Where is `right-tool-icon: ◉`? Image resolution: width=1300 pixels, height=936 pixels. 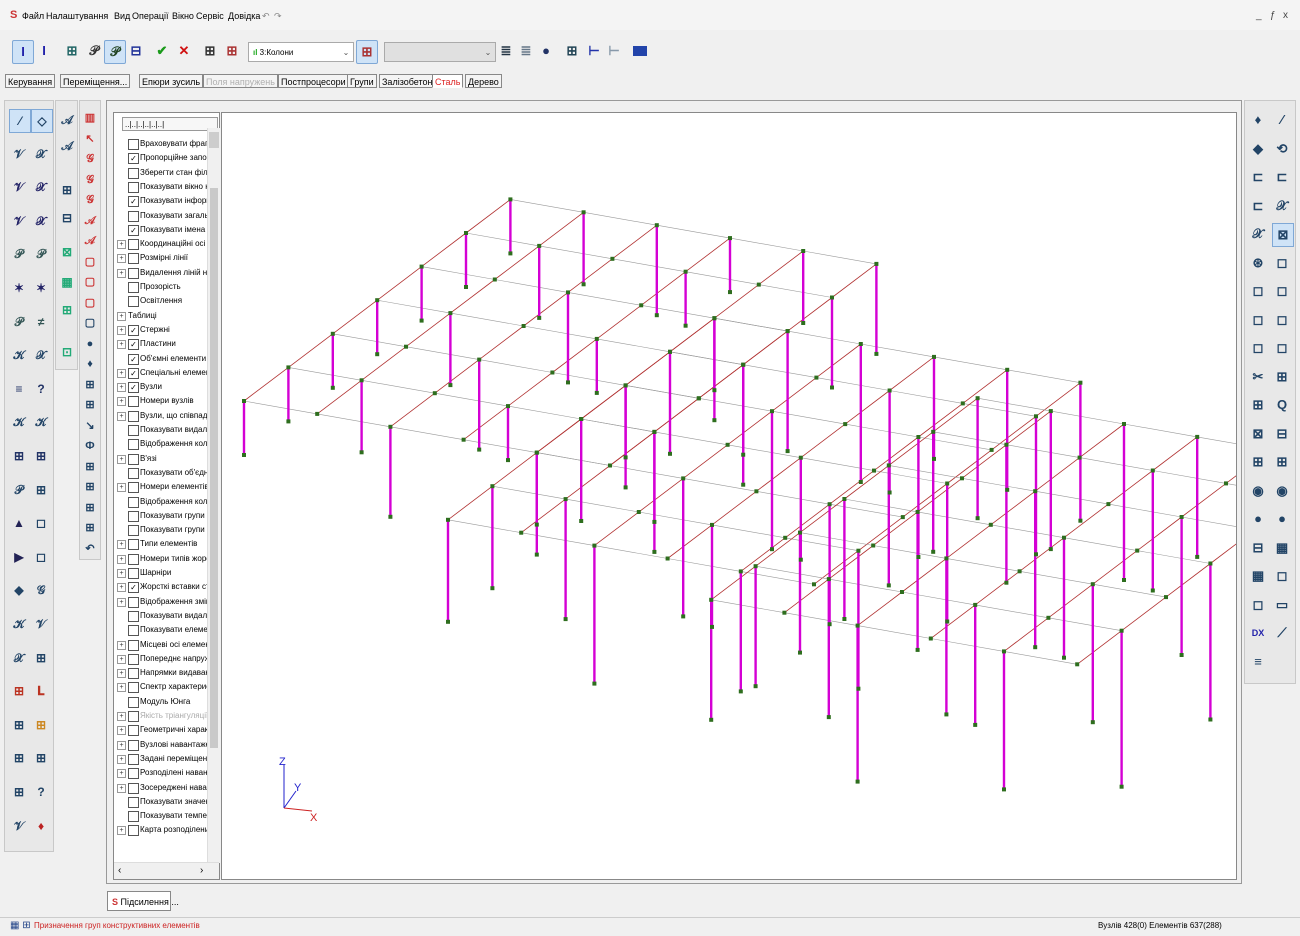
right-tool-icon: ◉ is located at coordinates (1282, 490).